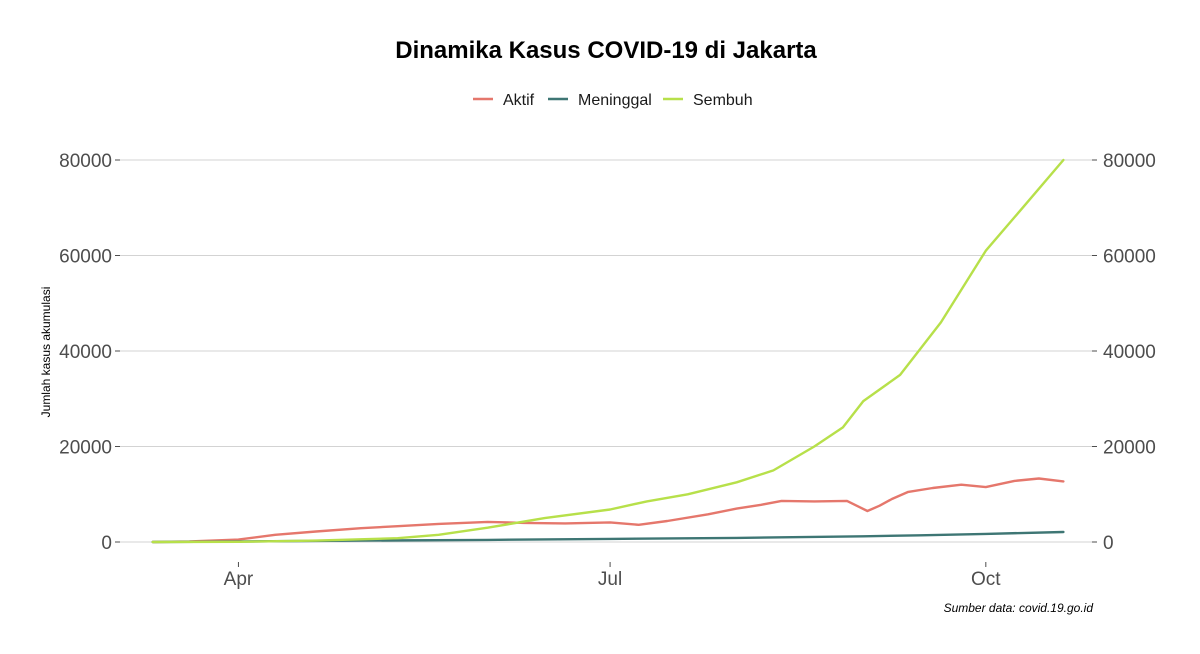  What do you see at coordinates (85, 161) in the screenshot?
I see `y-tick-label-left: 80000` at bounding box center [85, 161].